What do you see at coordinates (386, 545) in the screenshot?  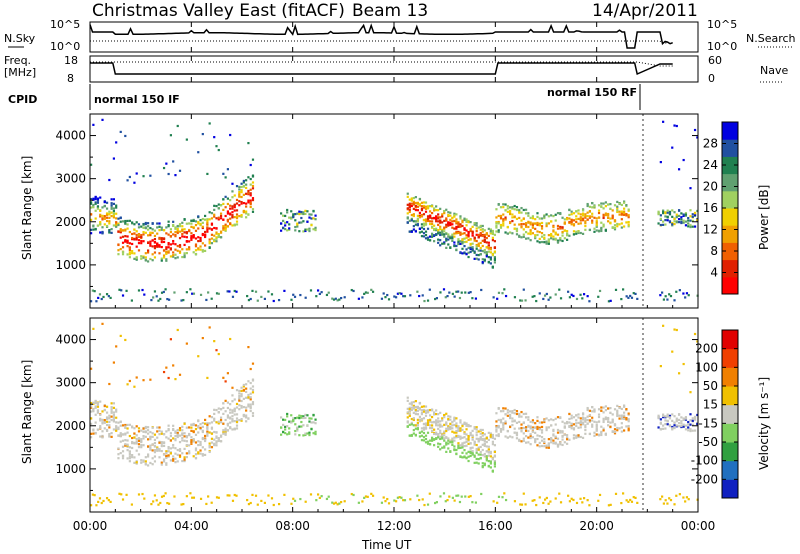 I see `time-axis-label: Time UT` at bounding box center [386, 545].